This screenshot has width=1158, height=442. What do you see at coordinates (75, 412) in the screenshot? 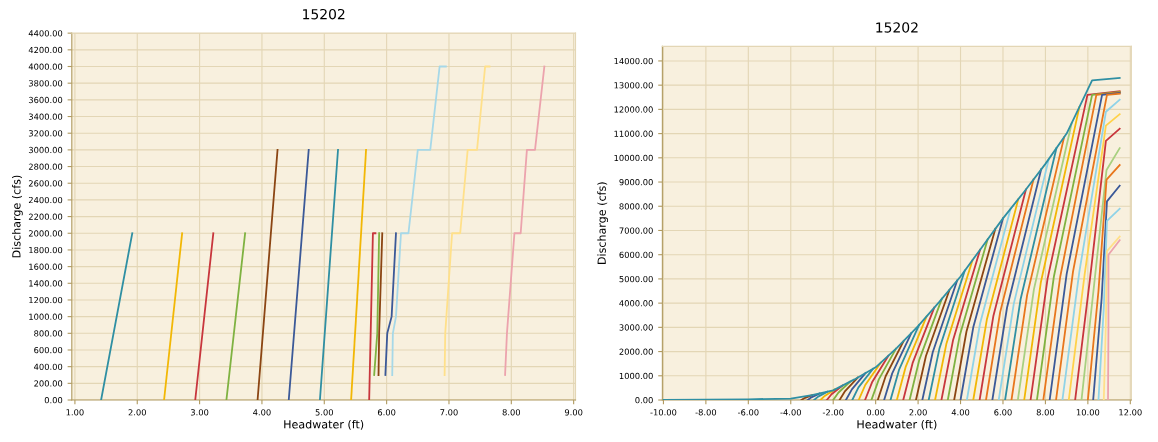
I see `x-tick-label: 1.00` at bounding box center [75, 412].